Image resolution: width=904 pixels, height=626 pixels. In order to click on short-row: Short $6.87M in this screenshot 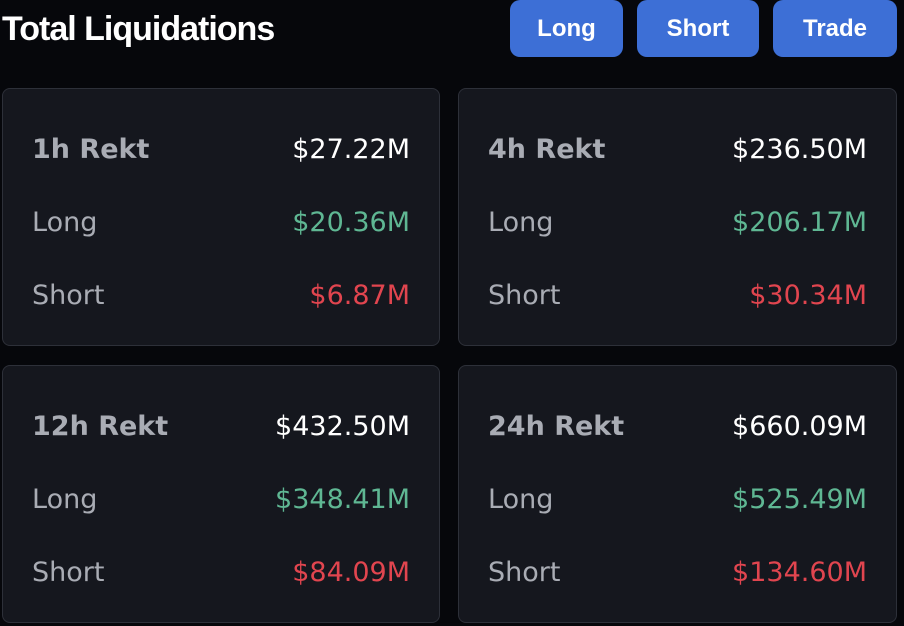, I will do `click(221, 295)`.